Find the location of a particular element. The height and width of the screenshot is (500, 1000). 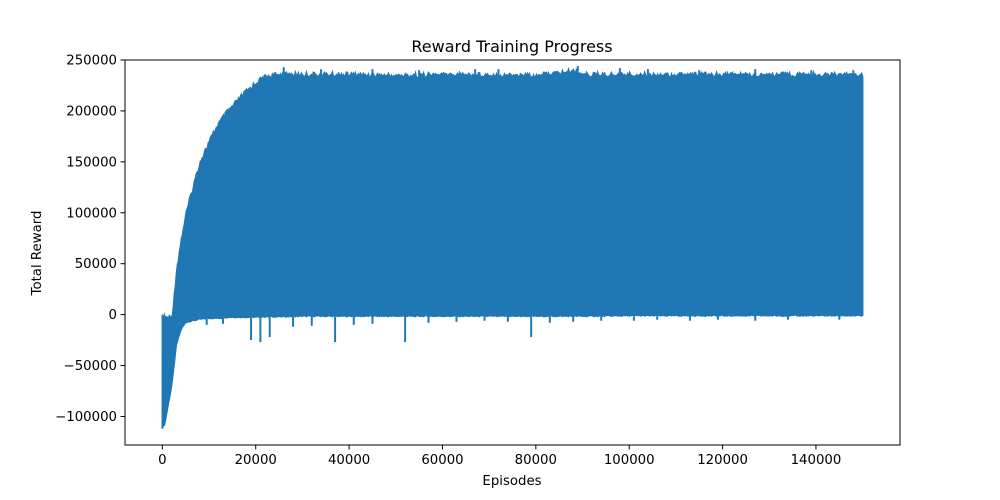

y-tick-label: 200000 is located at coordinates (91, 111).